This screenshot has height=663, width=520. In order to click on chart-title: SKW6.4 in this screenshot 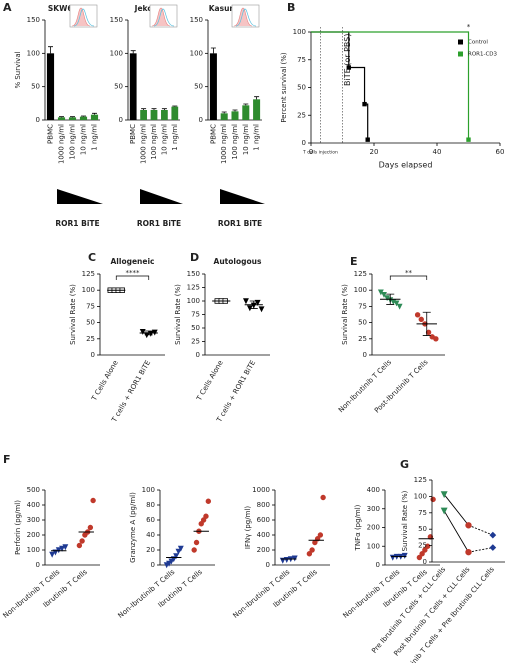, I will do `click(64, 8)`.